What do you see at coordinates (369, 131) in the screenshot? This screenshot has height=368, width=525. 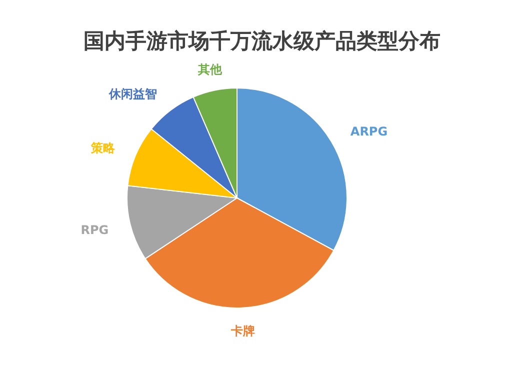 I see `slice-label: ARPG` at bounding box center [369, 131].